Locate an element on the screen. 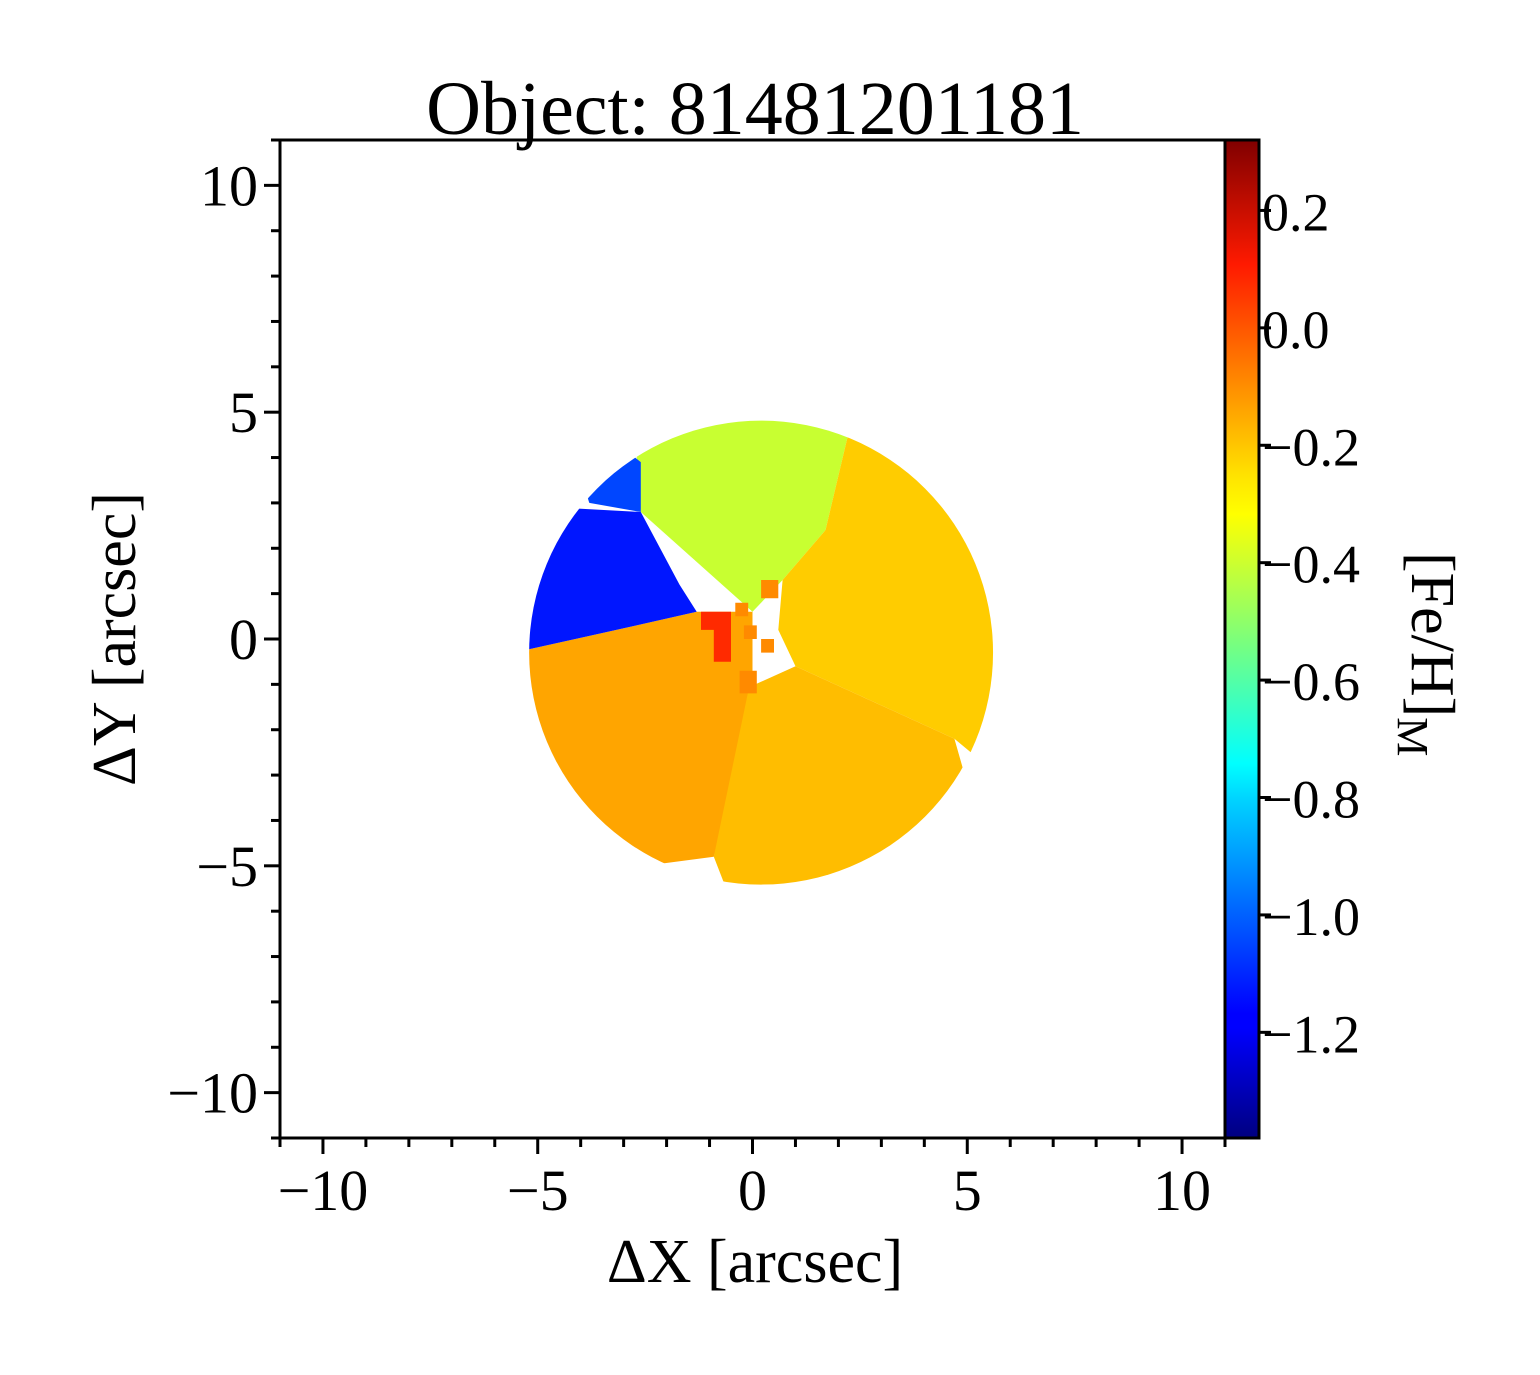  metallicity-map is located at coordinates (761, 652).